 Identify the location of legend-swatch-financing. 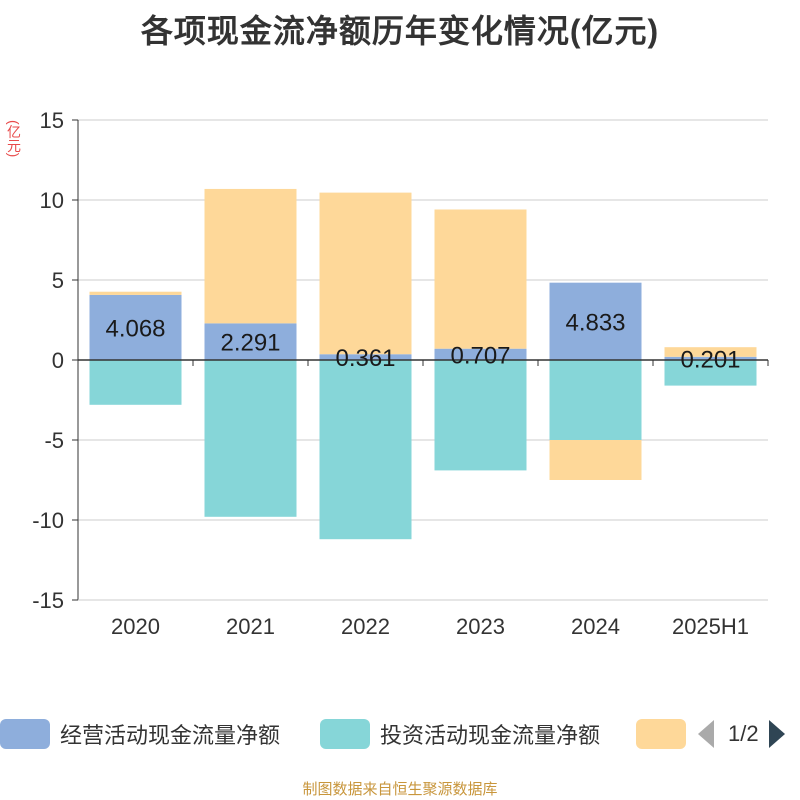
(661, 734).